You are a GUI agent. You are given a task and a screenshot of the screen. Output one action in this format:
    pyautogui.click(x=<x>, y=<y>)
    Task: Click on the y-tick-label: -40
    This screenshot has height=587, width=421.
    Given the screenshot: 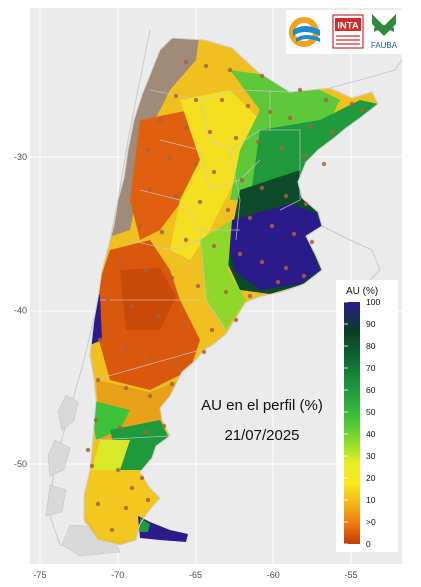 What is the action you would take?
    pyautogui.click(x=20, y=311)
    